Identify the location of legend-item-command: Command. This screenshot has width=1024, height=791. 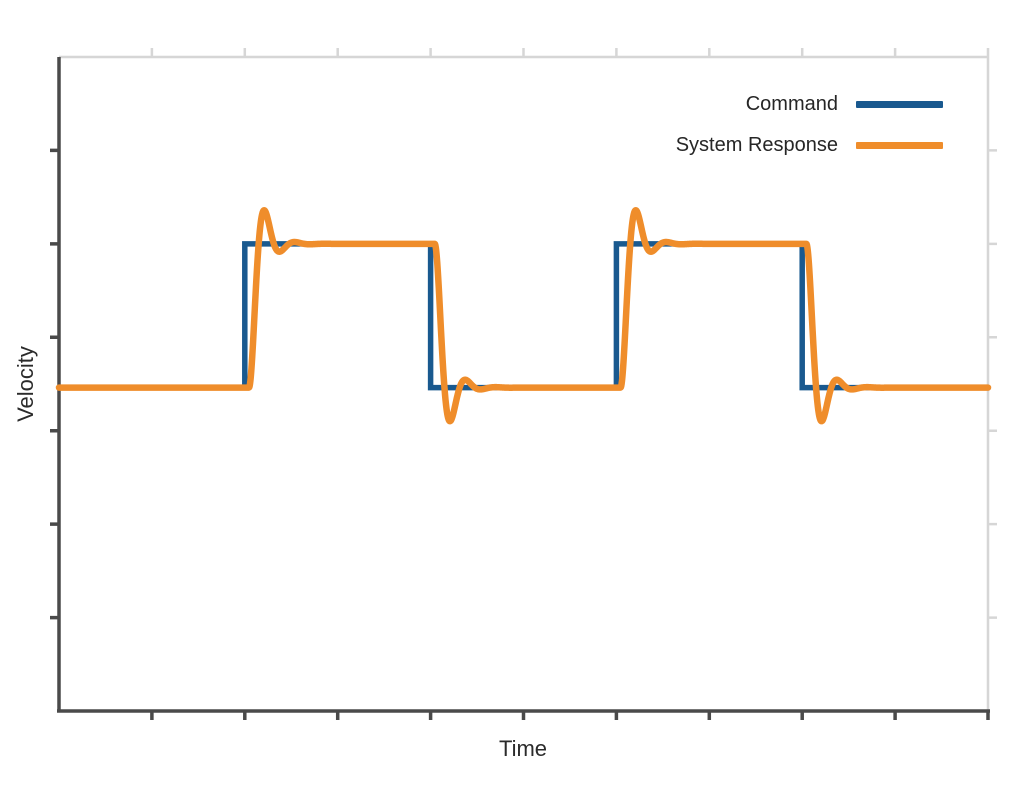
(809, 104).